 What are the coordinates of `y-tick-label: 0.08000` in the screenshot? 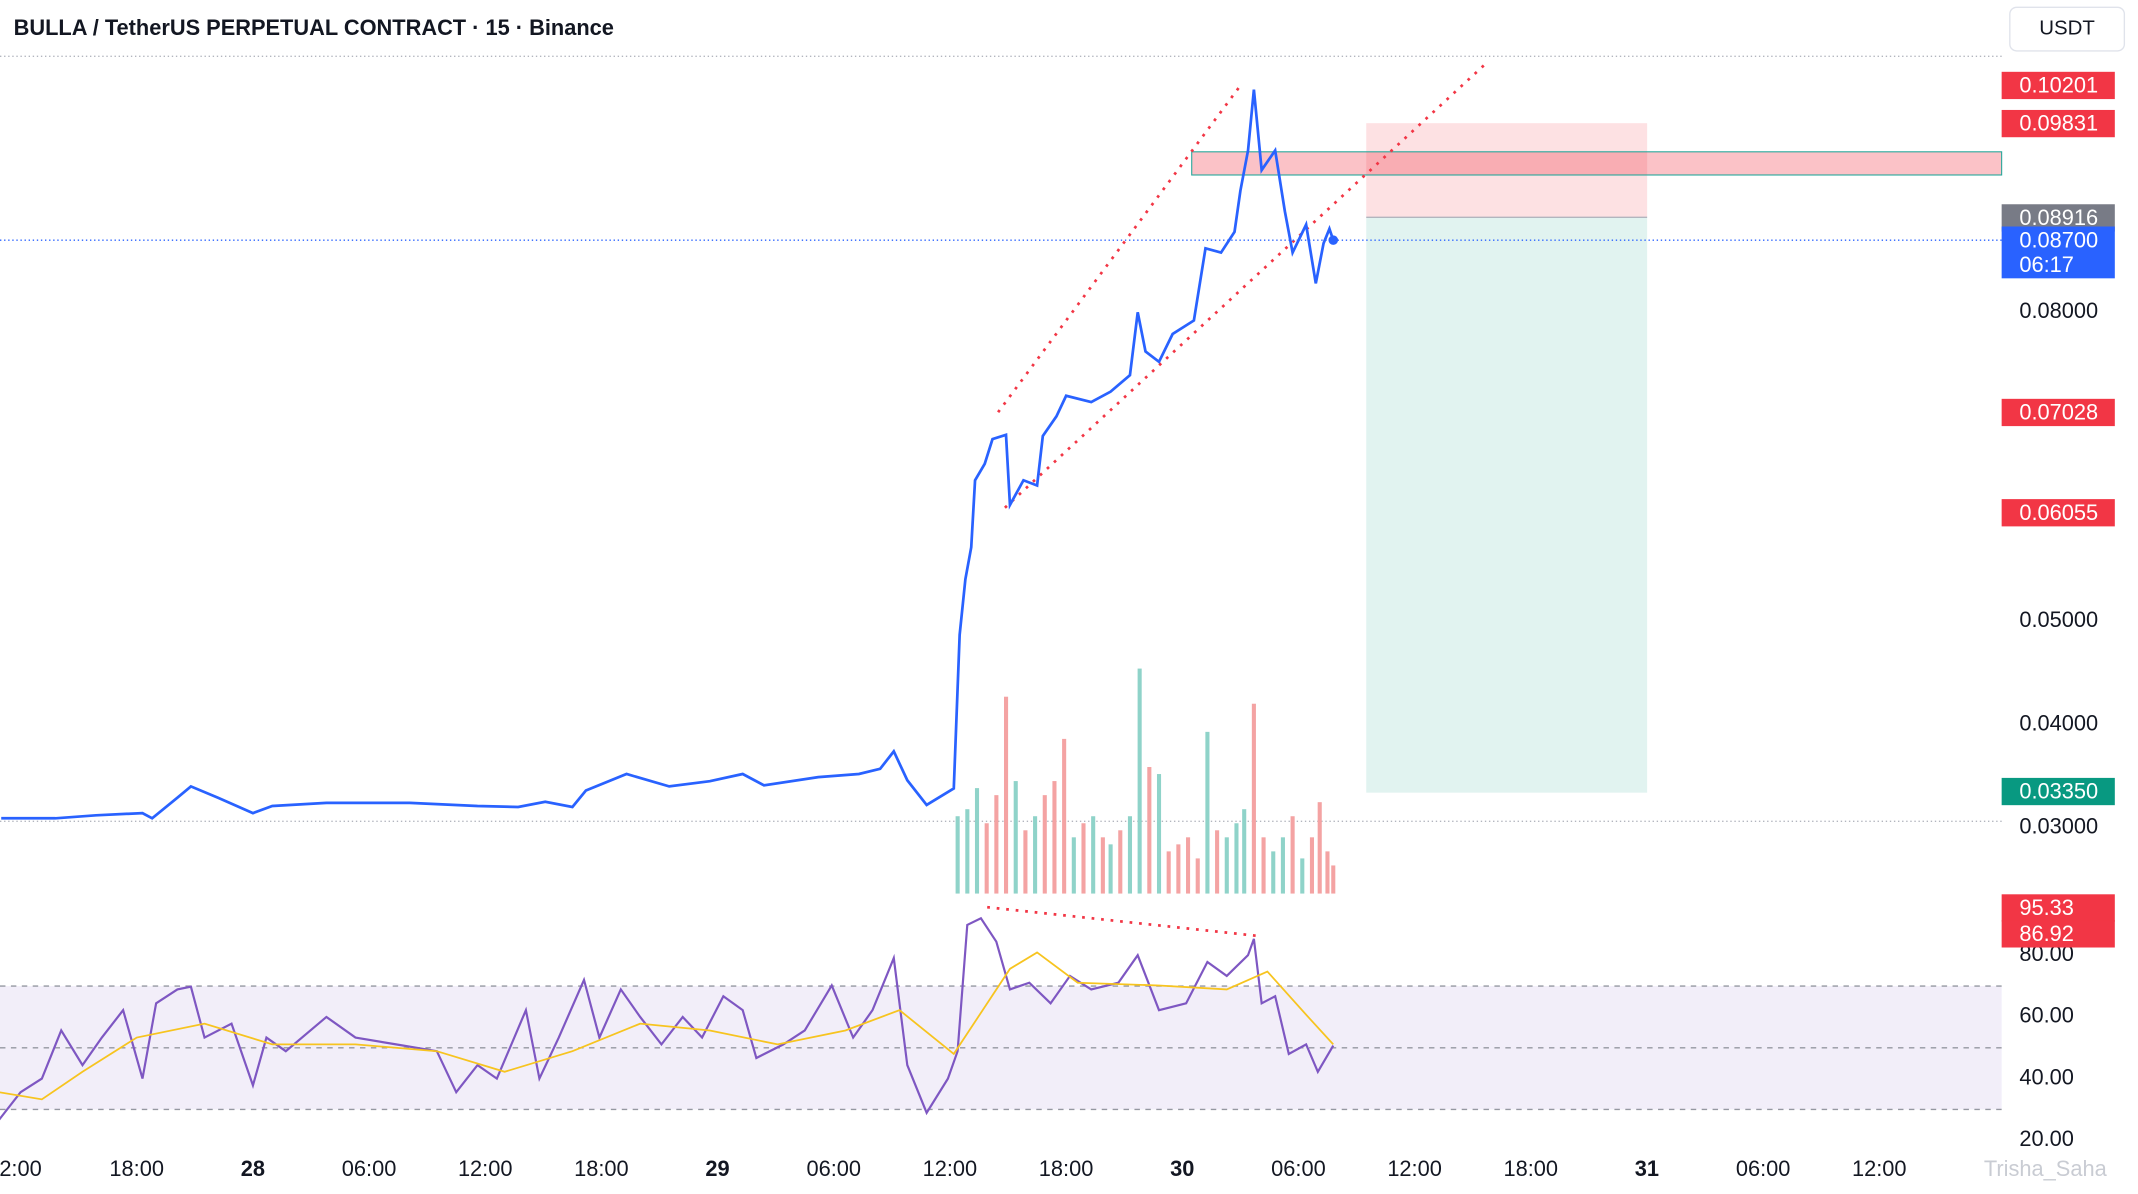 It's located at (2058, 310).